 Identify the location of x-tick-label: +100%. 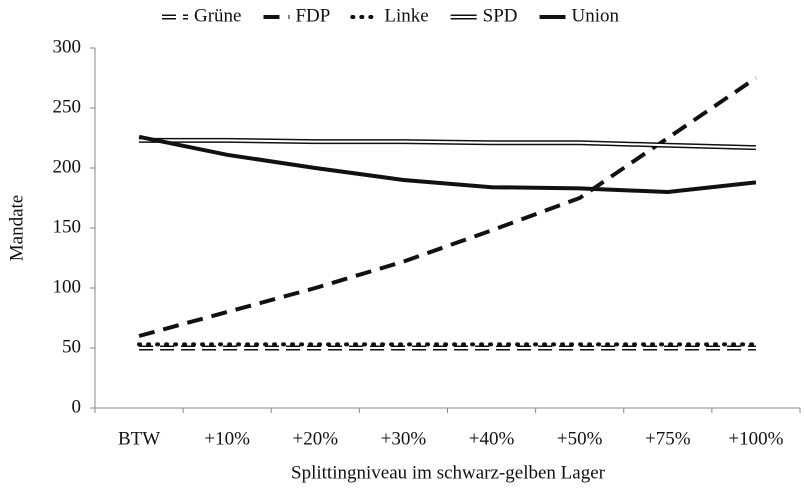
(755, 438).